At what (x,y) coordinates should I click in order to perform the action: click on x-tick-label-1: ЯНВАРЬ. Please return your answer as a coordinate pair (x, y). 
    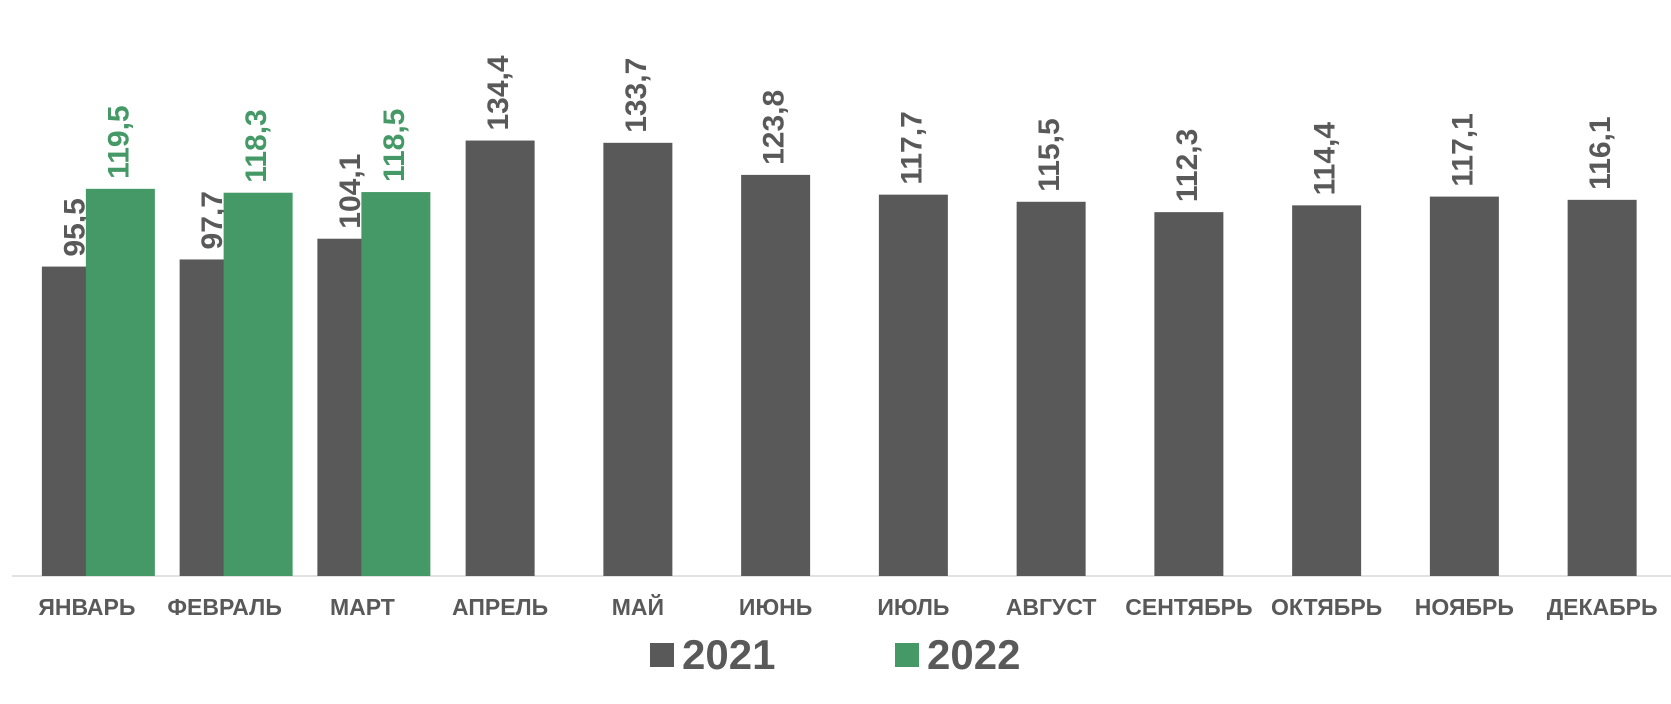
    Looking at the image, I should click on (86, 607).